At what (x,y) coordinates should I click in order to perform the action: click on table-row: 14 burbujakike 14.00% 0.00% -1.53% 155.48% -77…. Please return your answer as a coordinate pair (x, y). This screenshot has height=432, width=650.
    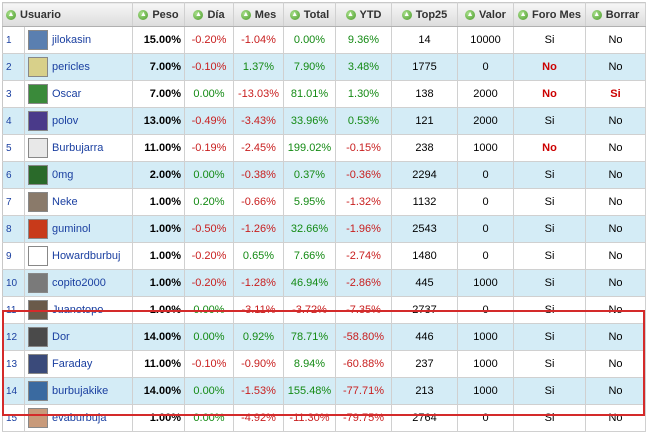
    Looking at the image, I should click on (324, 391).